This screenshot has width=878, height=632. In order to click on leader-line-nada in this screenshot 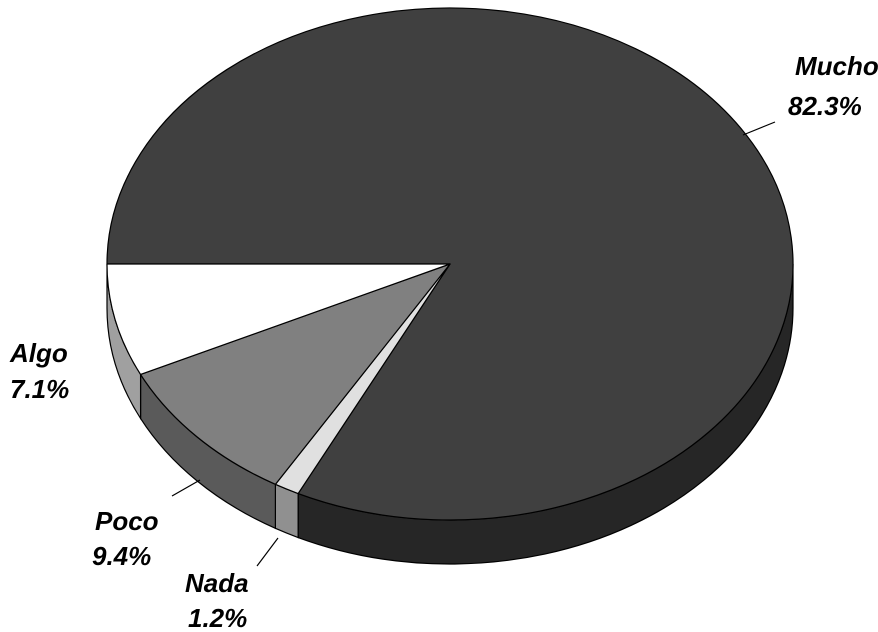, I will do `click(267, 552)`.